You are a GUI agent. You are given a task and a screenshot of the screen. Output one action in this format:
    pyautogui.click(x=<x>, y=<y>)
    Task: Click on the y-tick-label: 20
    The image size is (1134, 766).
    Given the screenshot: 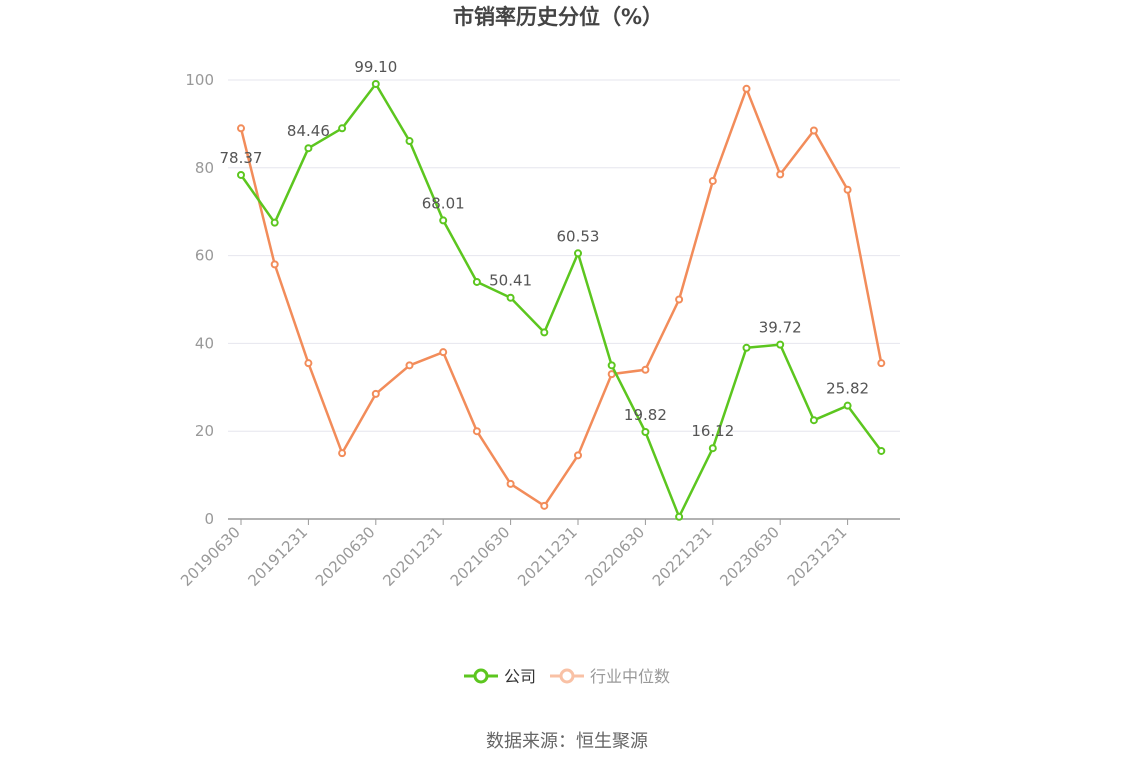 What is the action you would take?
    pyautogui.click(x=204, y=431)
    